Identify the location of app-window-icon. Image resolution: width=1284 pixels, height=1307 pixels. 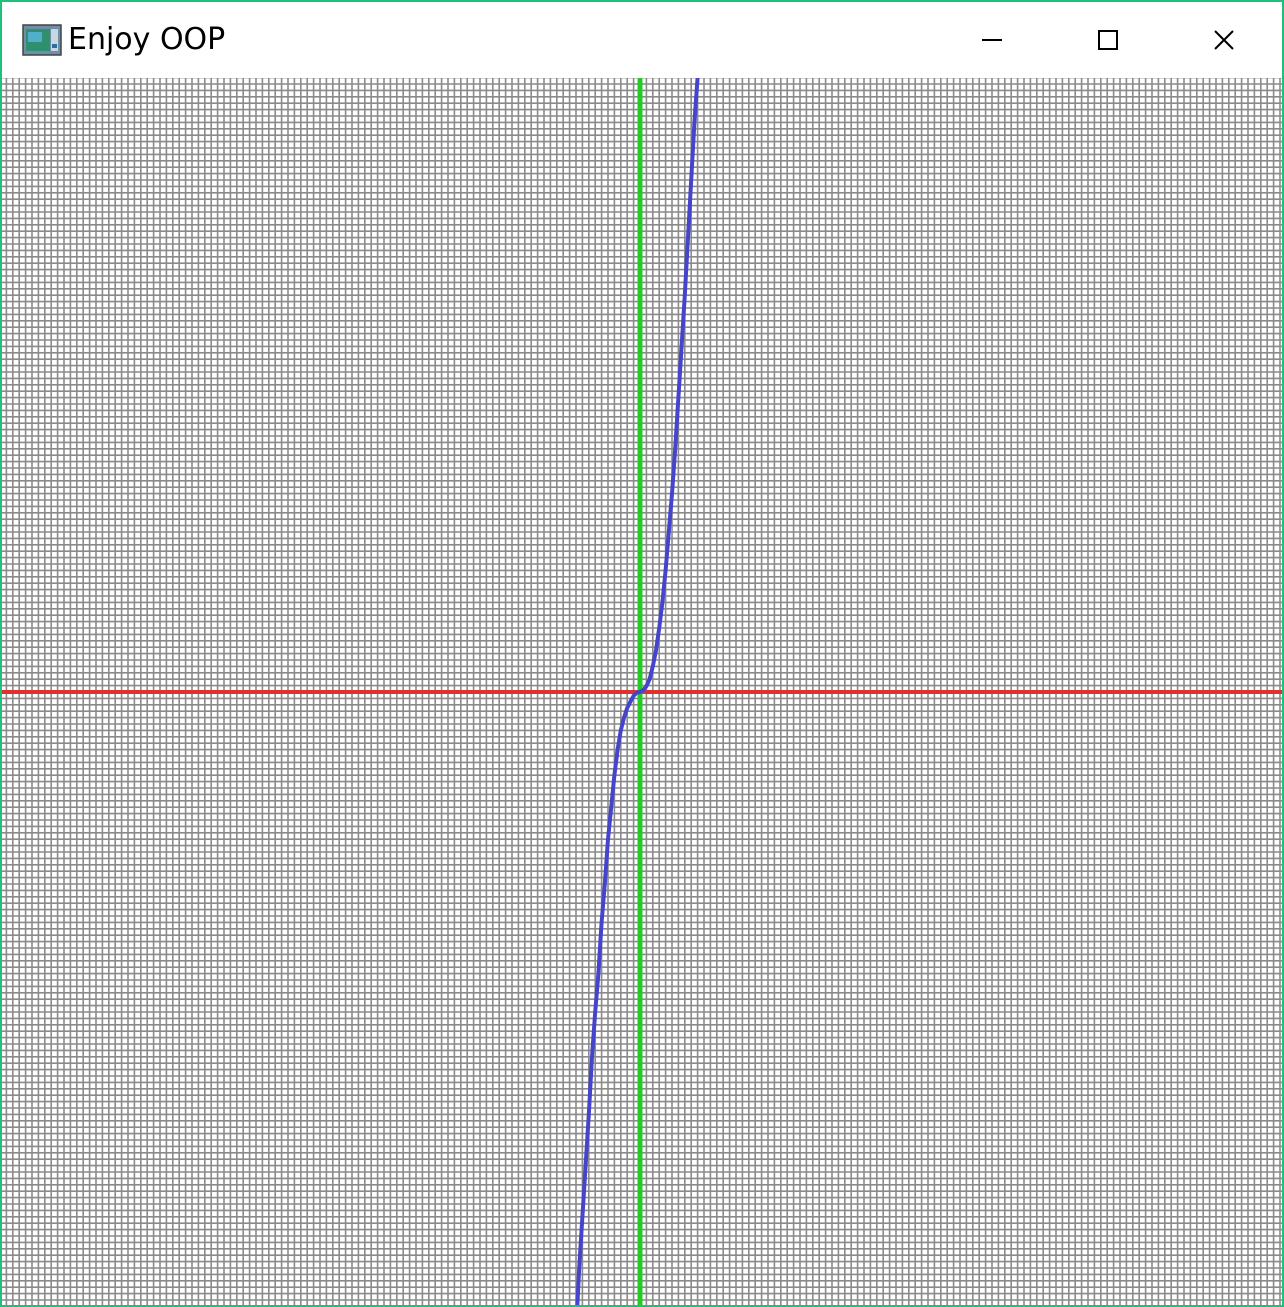
(42, 40).